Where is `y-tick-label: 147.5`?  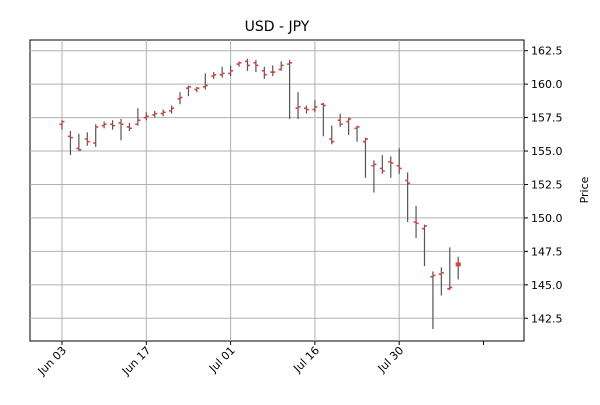
y-tick-label: 147.5 is located at coordinates (547, 251).